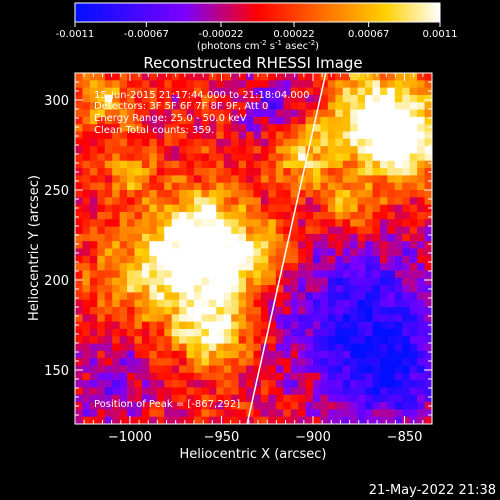 The height and width of the screenshot is (500, 500). I want to click on annotation-energy: Energy Range: 25.0 - 50.0 keV, so click(170, 118).